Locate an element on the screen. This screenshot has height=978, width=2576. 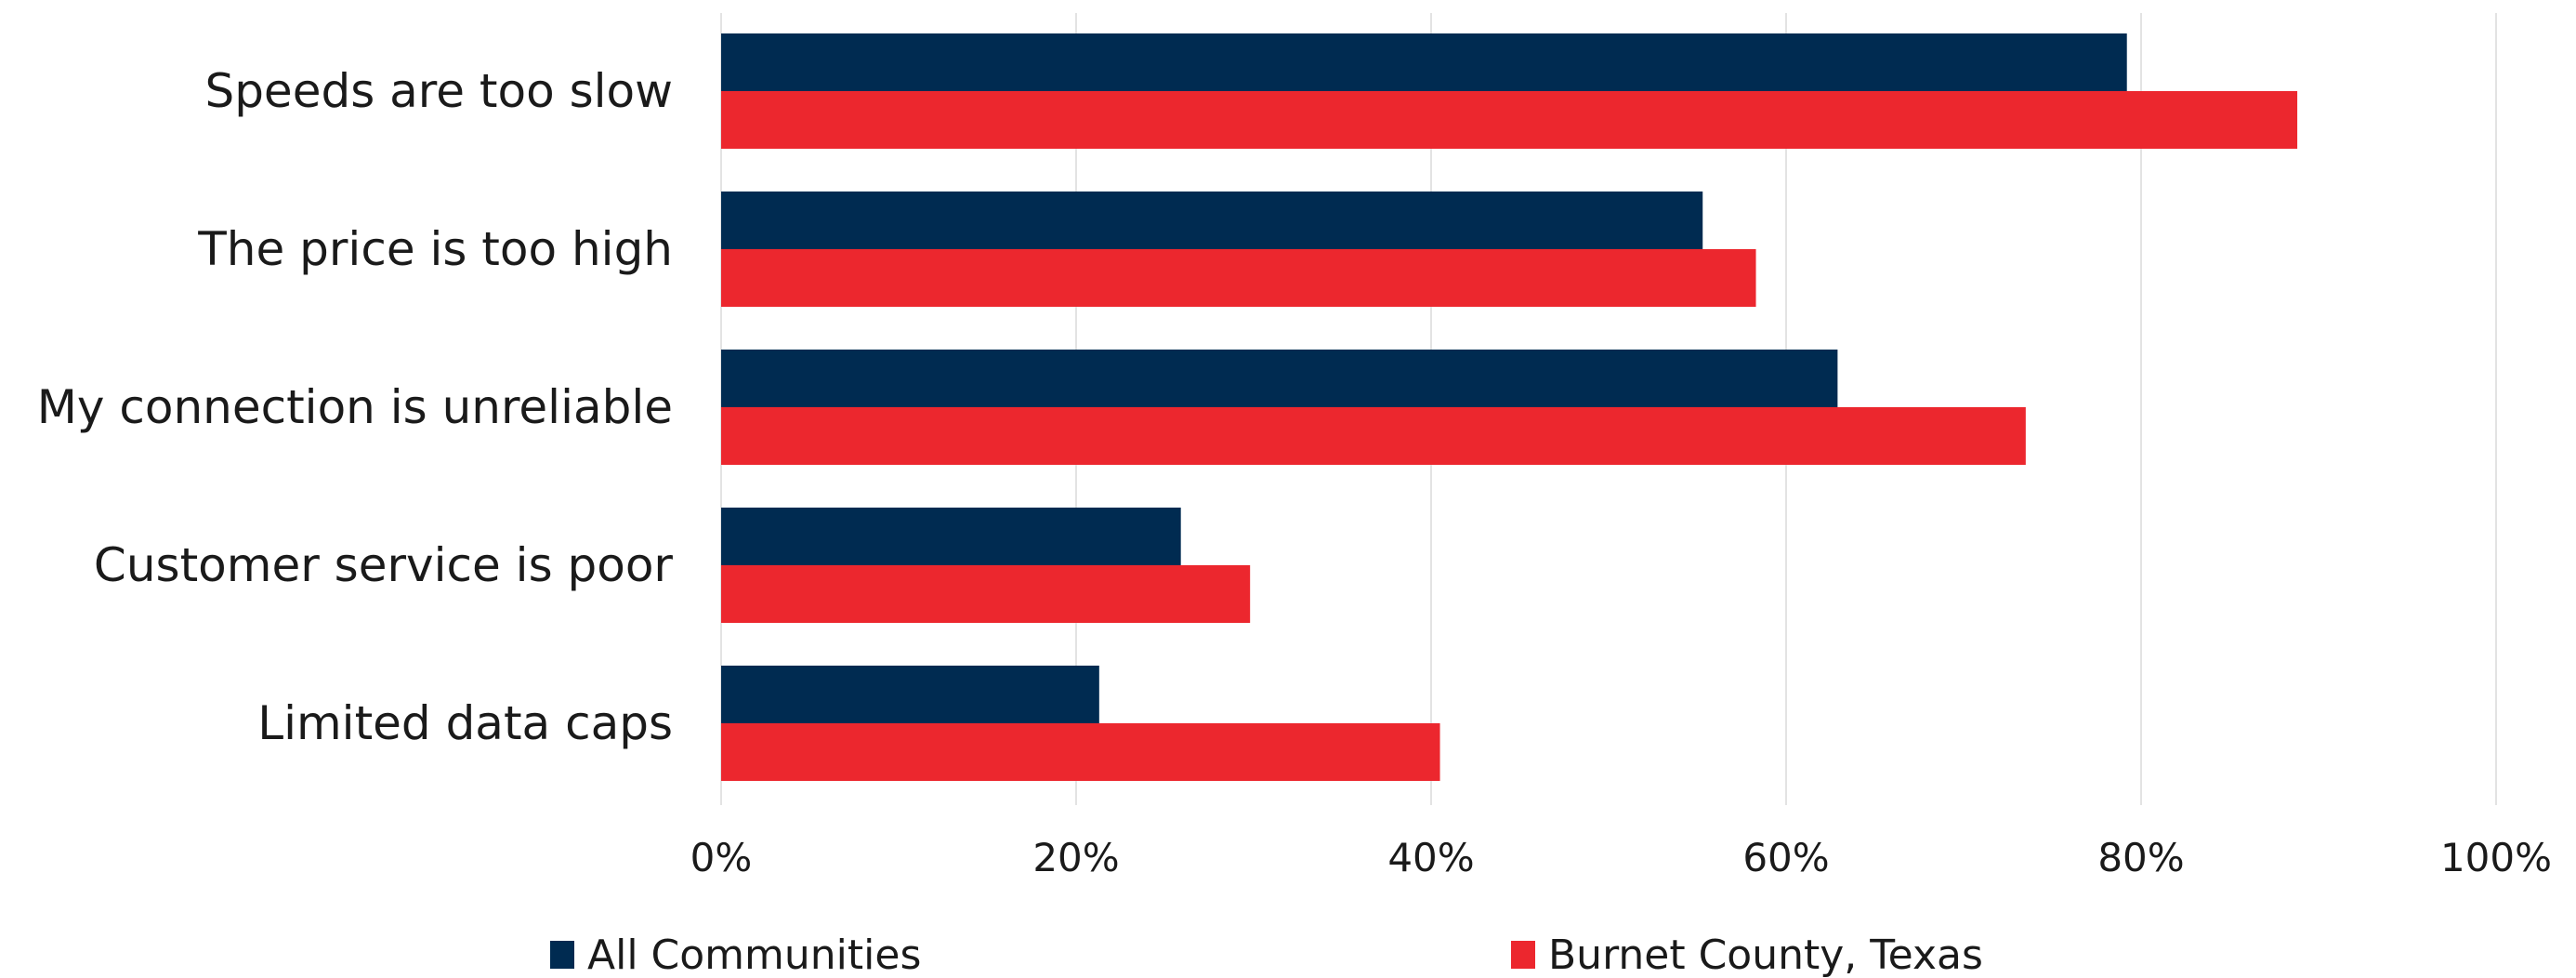
x-axis-ticks: 0% 20% 40% 60% 80% 100% is located at coordinates (1621, 858).